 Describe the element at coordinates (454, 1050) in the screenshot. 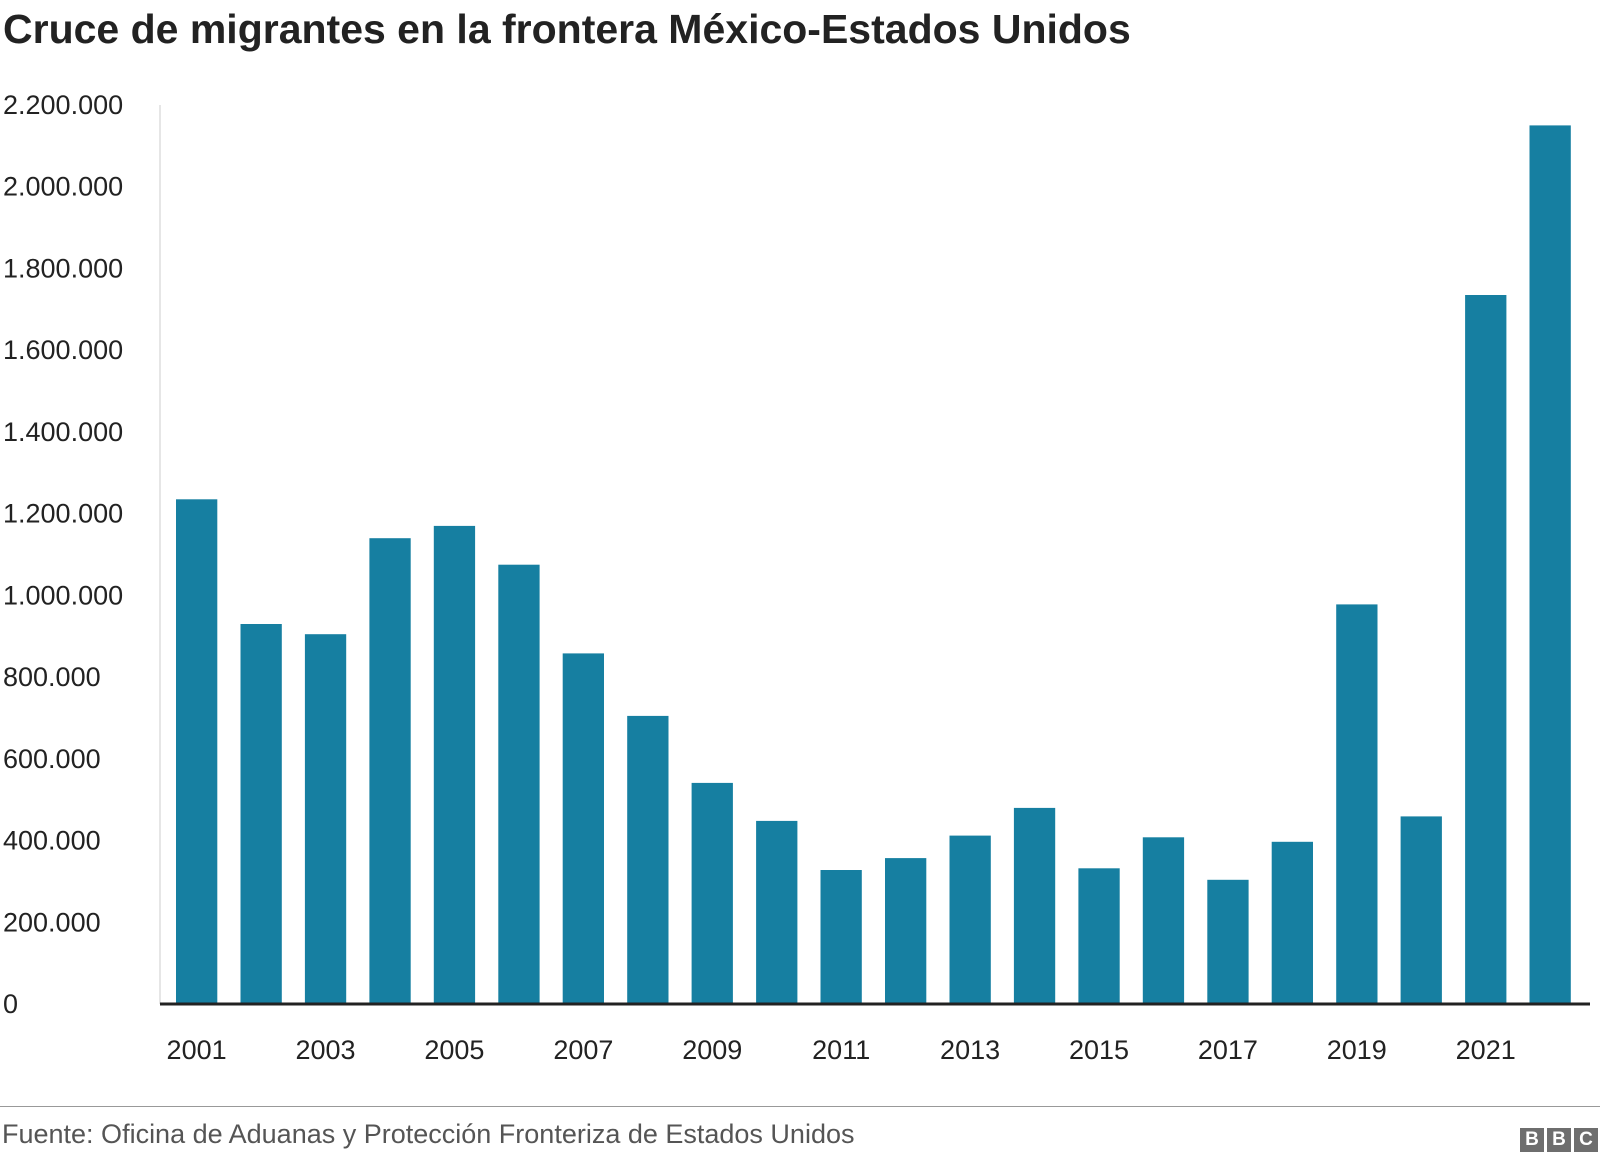

I see `x-tick-label: 2005` at that location.